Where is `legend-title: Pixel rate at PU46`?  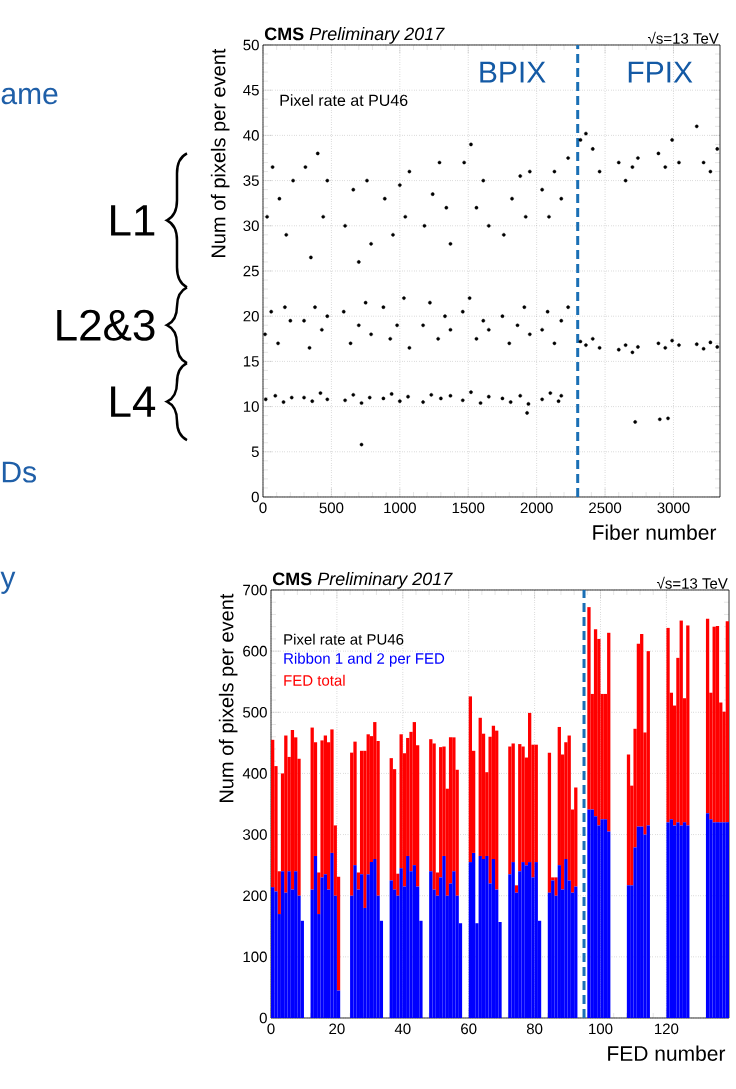 legend-title: Pixel rate at PU46 is located at coordinates (344, 639).